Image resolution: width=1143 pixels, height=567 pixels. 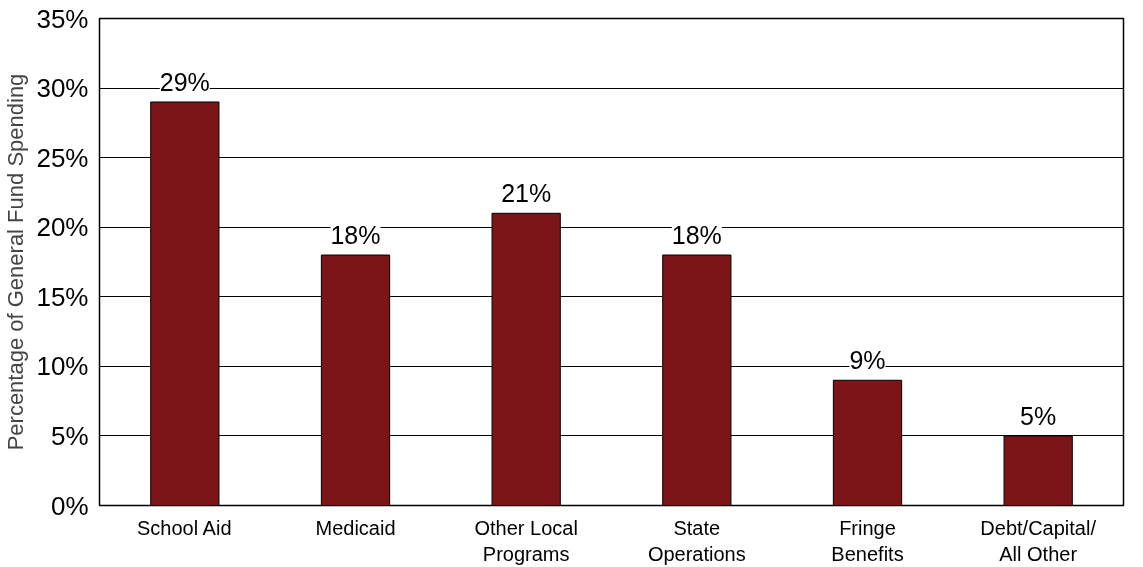 I want to click on data-label: 21%, so click(x=526, y=193).